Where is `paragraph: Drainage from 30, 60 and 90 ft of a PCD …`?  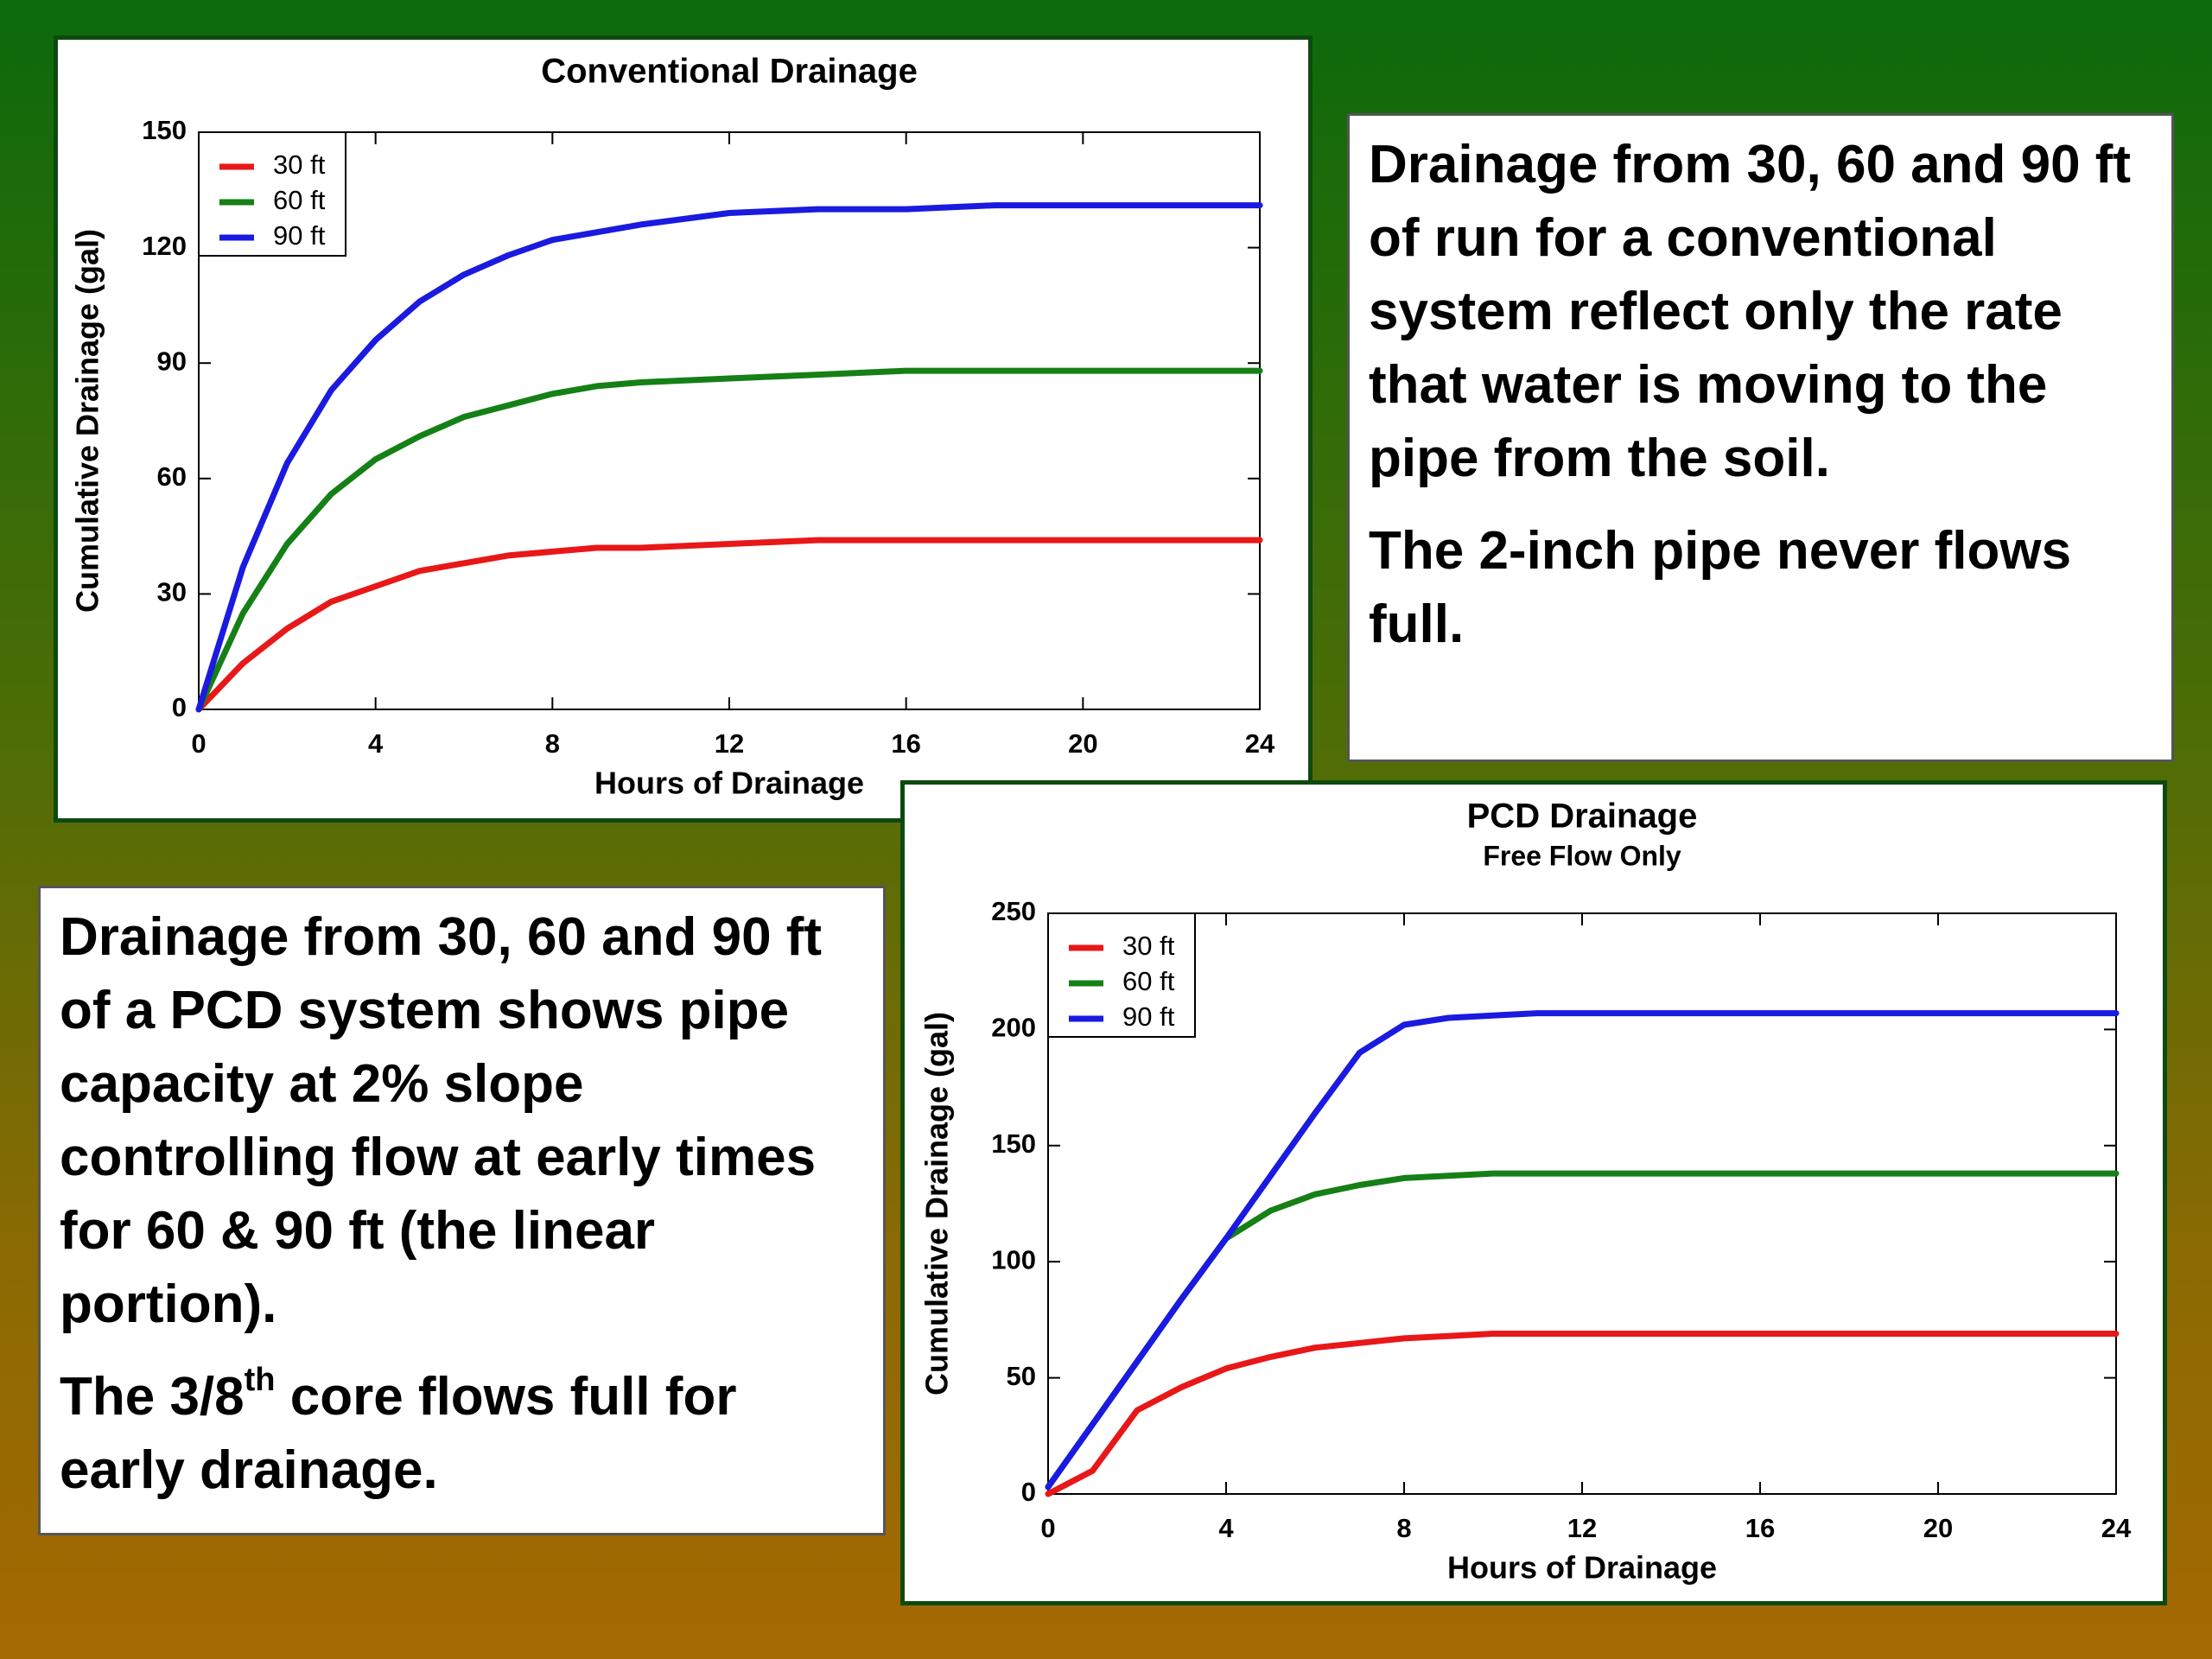
paragraph: Drainage from 30, 60 and 90 ft of a PCD … is located at coordinates (441, 1120).